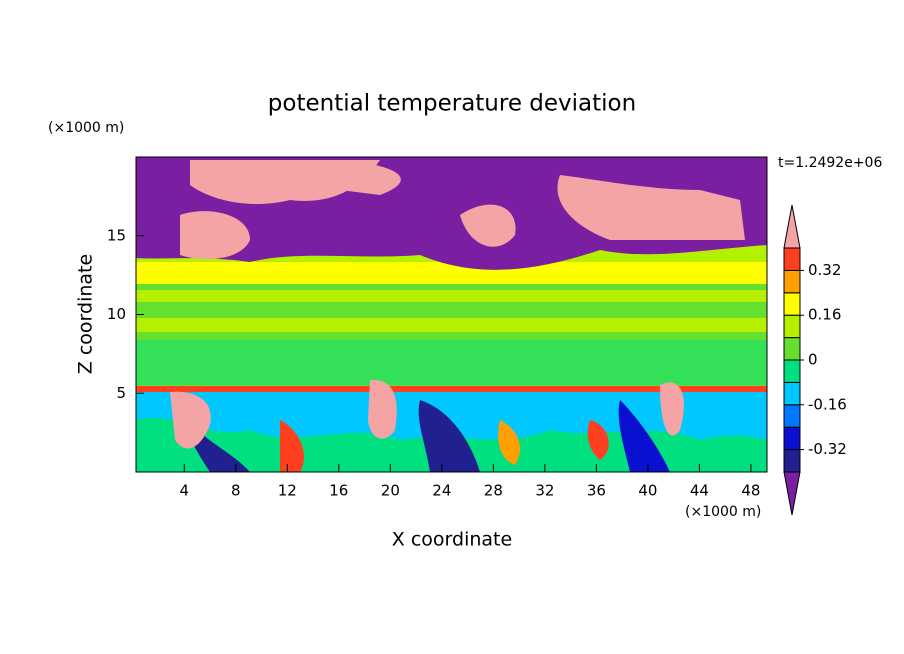 The height and width of the screenshot is (654, 904). I want to click on x-tick-label: 28, so click(493, 491).